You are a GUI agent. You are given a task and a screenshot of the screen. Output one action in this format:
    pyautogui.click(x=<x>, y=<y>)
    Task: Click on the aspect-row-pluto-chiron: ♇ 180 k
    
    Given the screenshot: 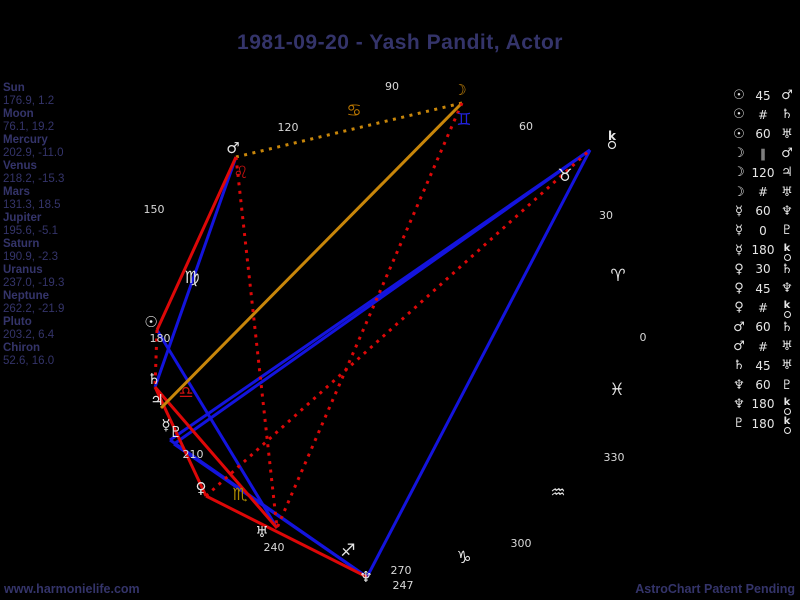 What is the action you would take?
    pyautogui.click(x=763, y=424)
    